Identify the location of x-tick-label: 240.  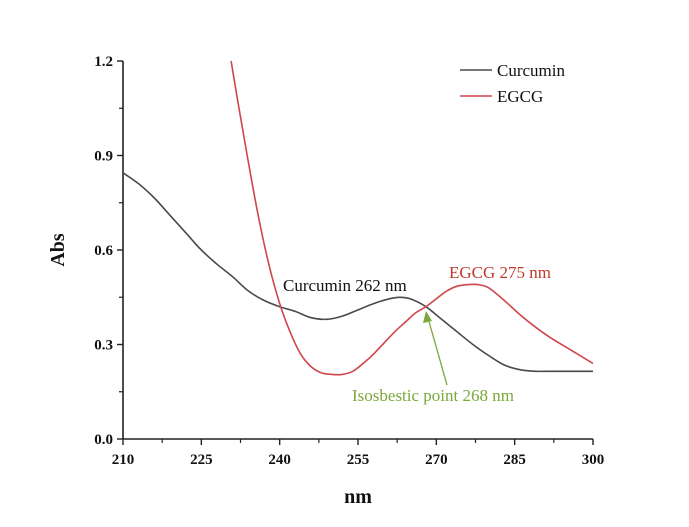
(279, 460).